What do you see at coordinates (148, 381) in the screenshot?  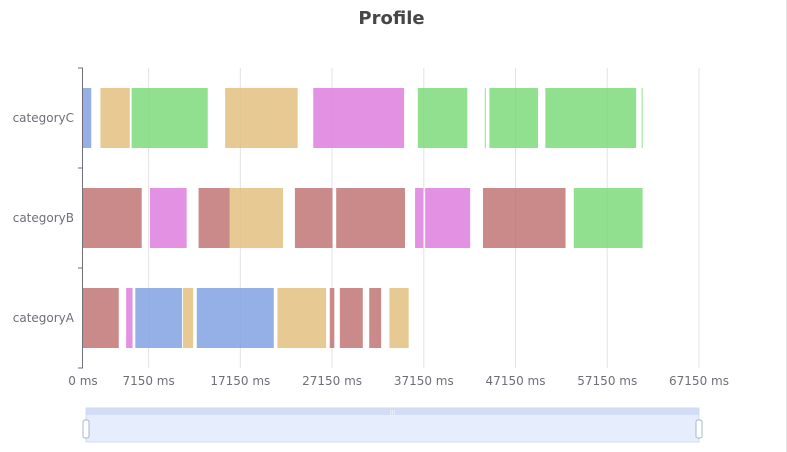 I see `x-axis-label: 7150 ms` at bounding box center [148, 381].